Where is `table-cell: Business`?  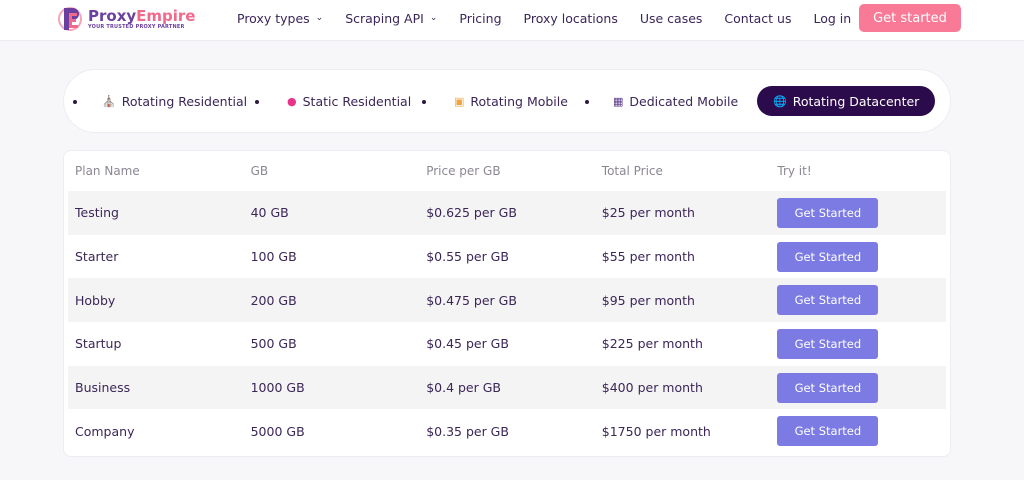
table-cell: Business is located at coordinates (103, 388).